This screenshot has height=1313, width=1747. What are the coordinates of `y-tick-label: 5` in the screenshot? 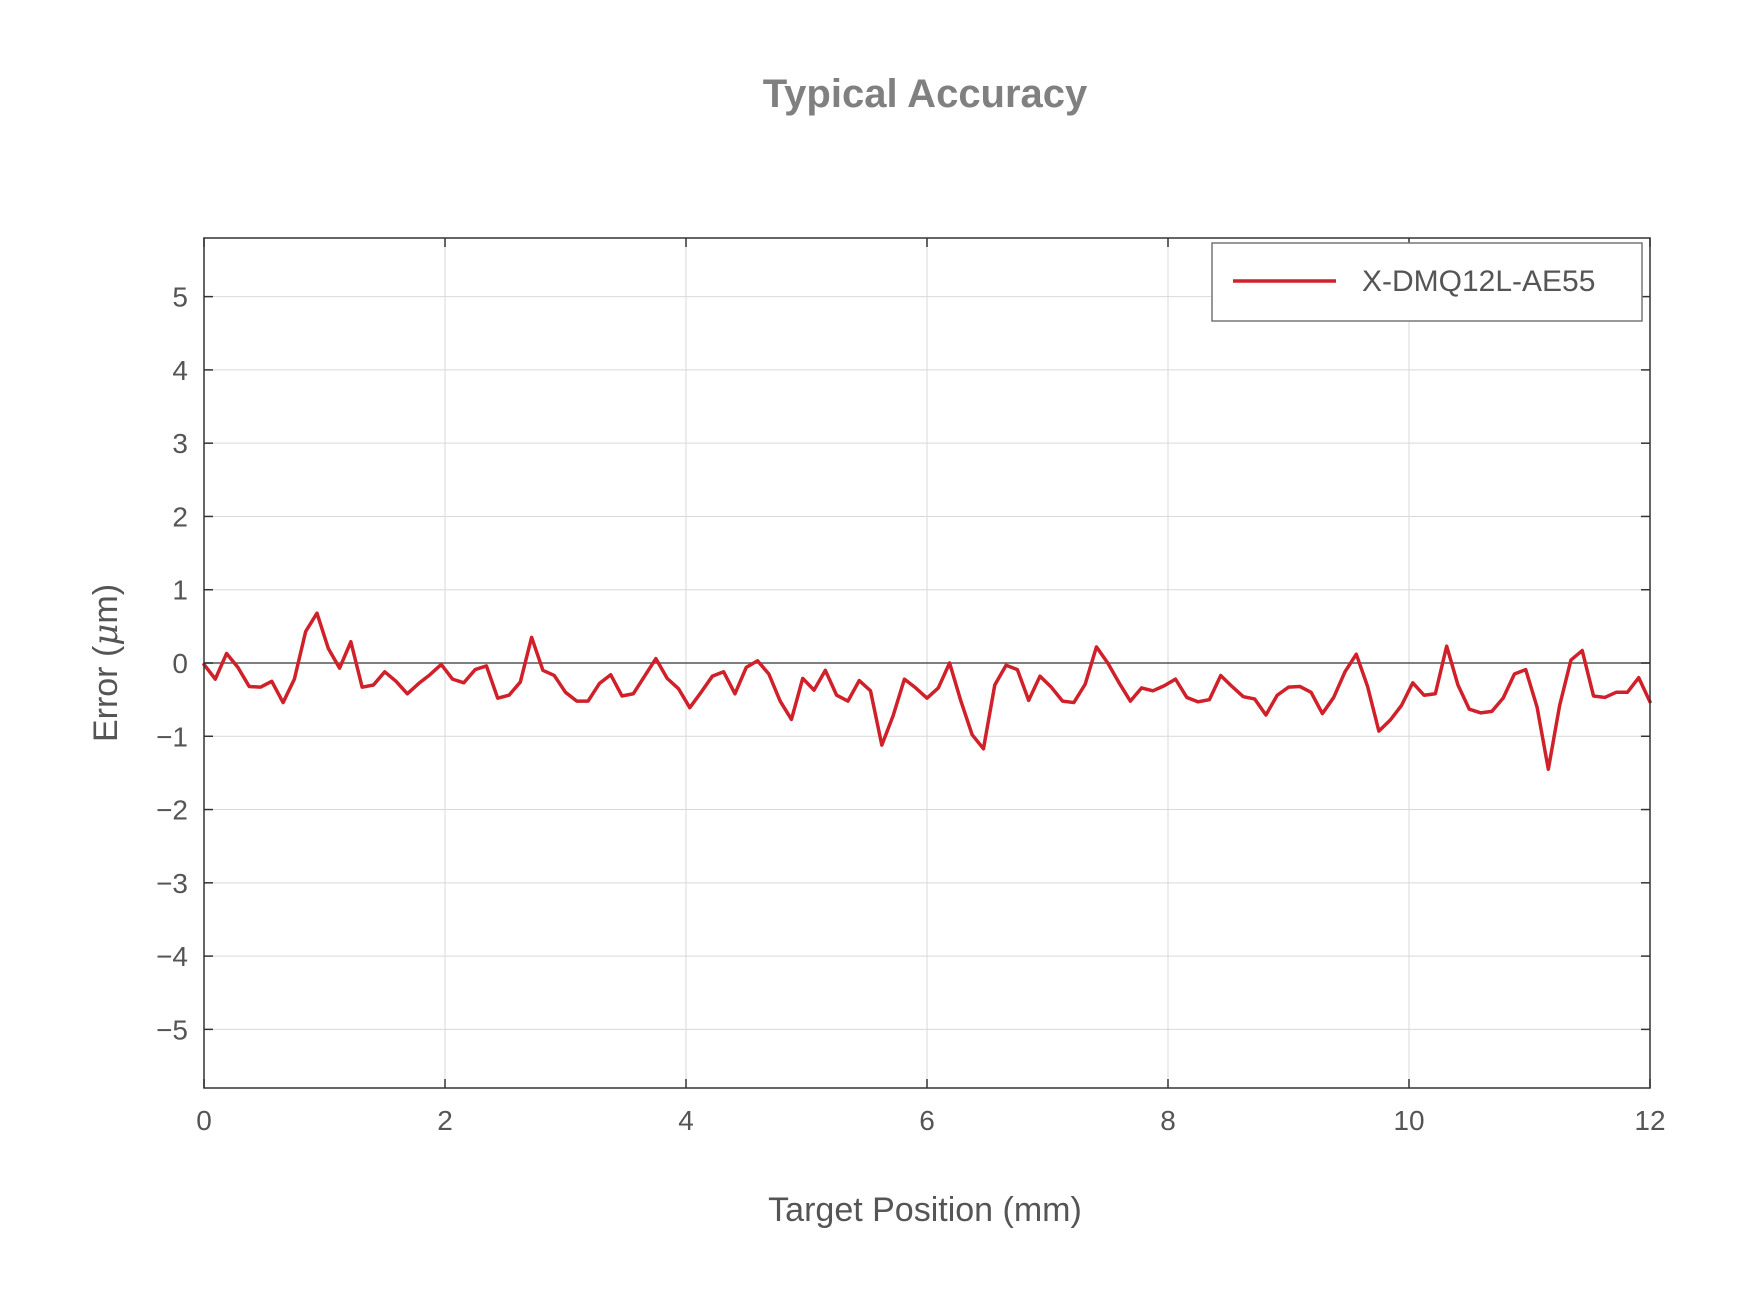 It's located at (180, 297).